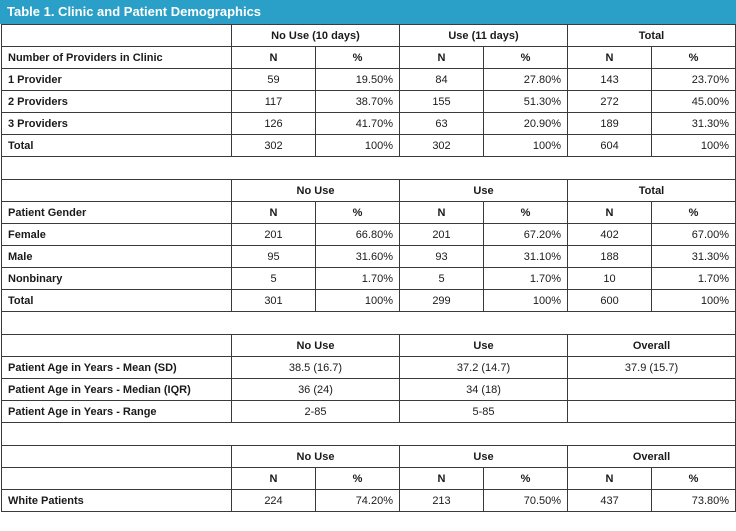 This screenshot has height=531, width=736. Describe the element at coordinates (610, 234) in the screenshot. I see `count-cell: 402` at that location.